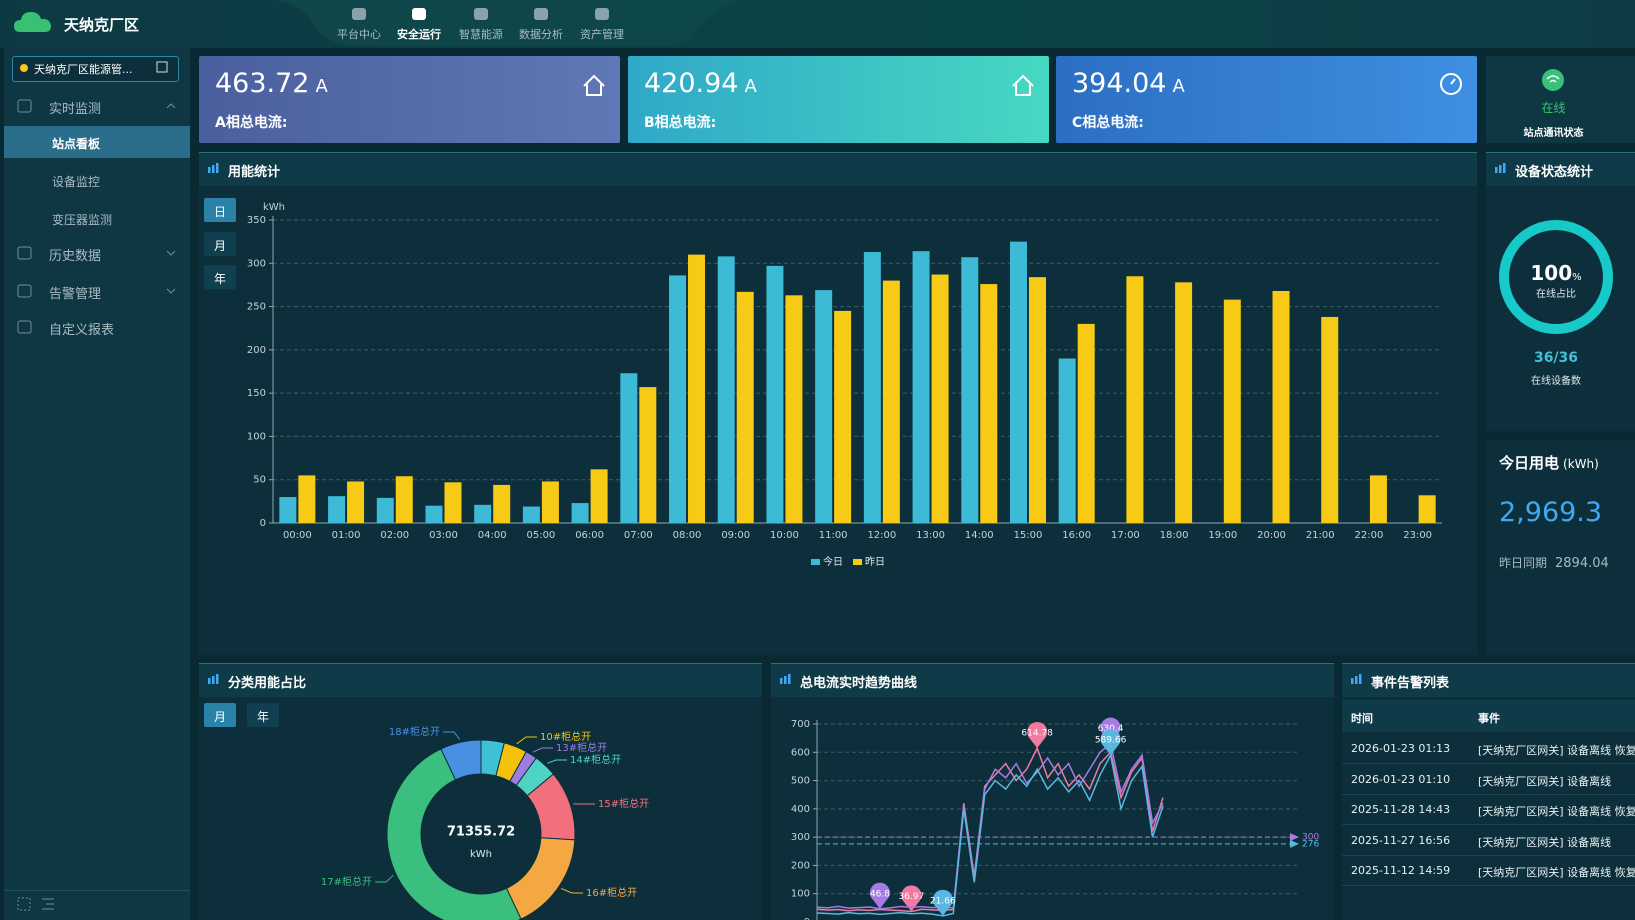  I want to click on donut-slice, so click(461, 760).